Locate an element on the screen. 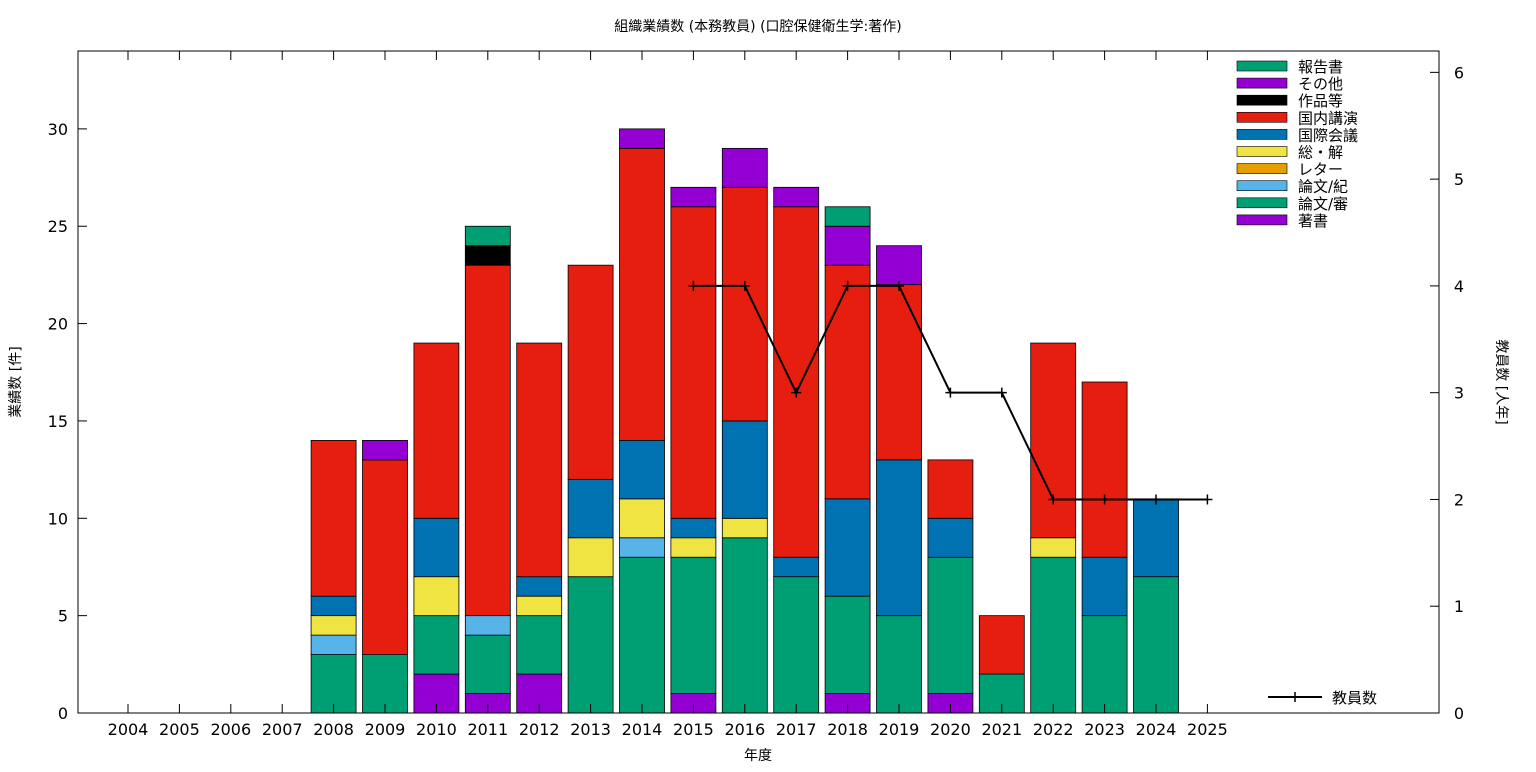 The width and height of the screenshot is (1536, 772). legend-line-label: 教員数 is located at coordinates (1354, 698).